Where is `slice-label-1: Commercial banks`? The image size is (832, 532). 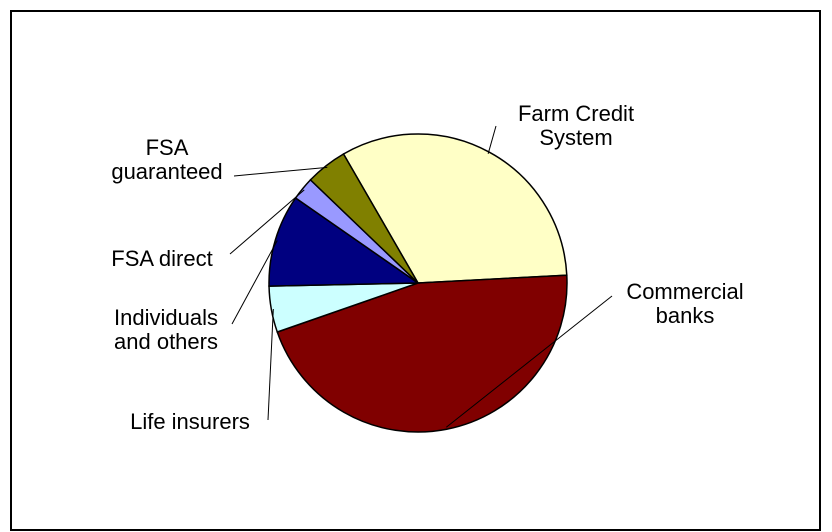 slice-label-1: Commercial banks is located at coordinates (684, 303).